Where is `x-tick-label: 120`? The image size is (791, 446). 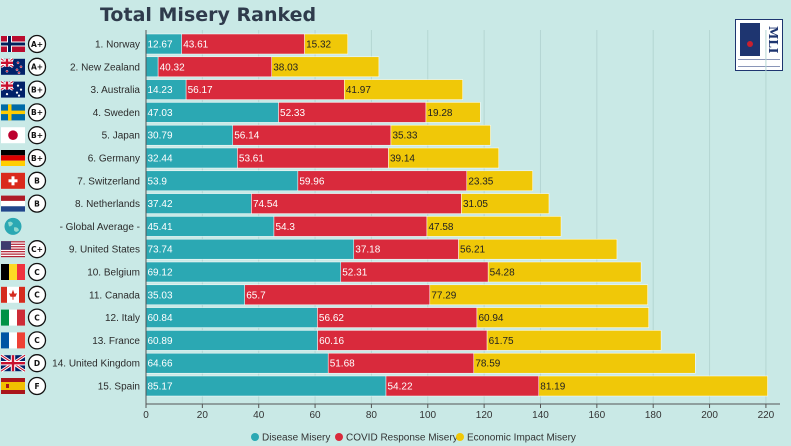 x-tick-label: 120 is located at coordinates (484, 415).